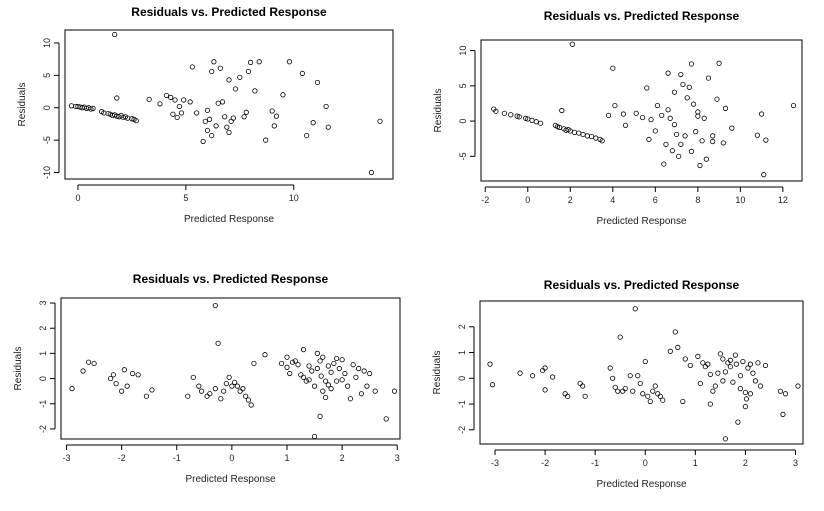  Describe the element at coordinates (783, 200) in the screenshot. I see `x-tick-label: 12` at that location.